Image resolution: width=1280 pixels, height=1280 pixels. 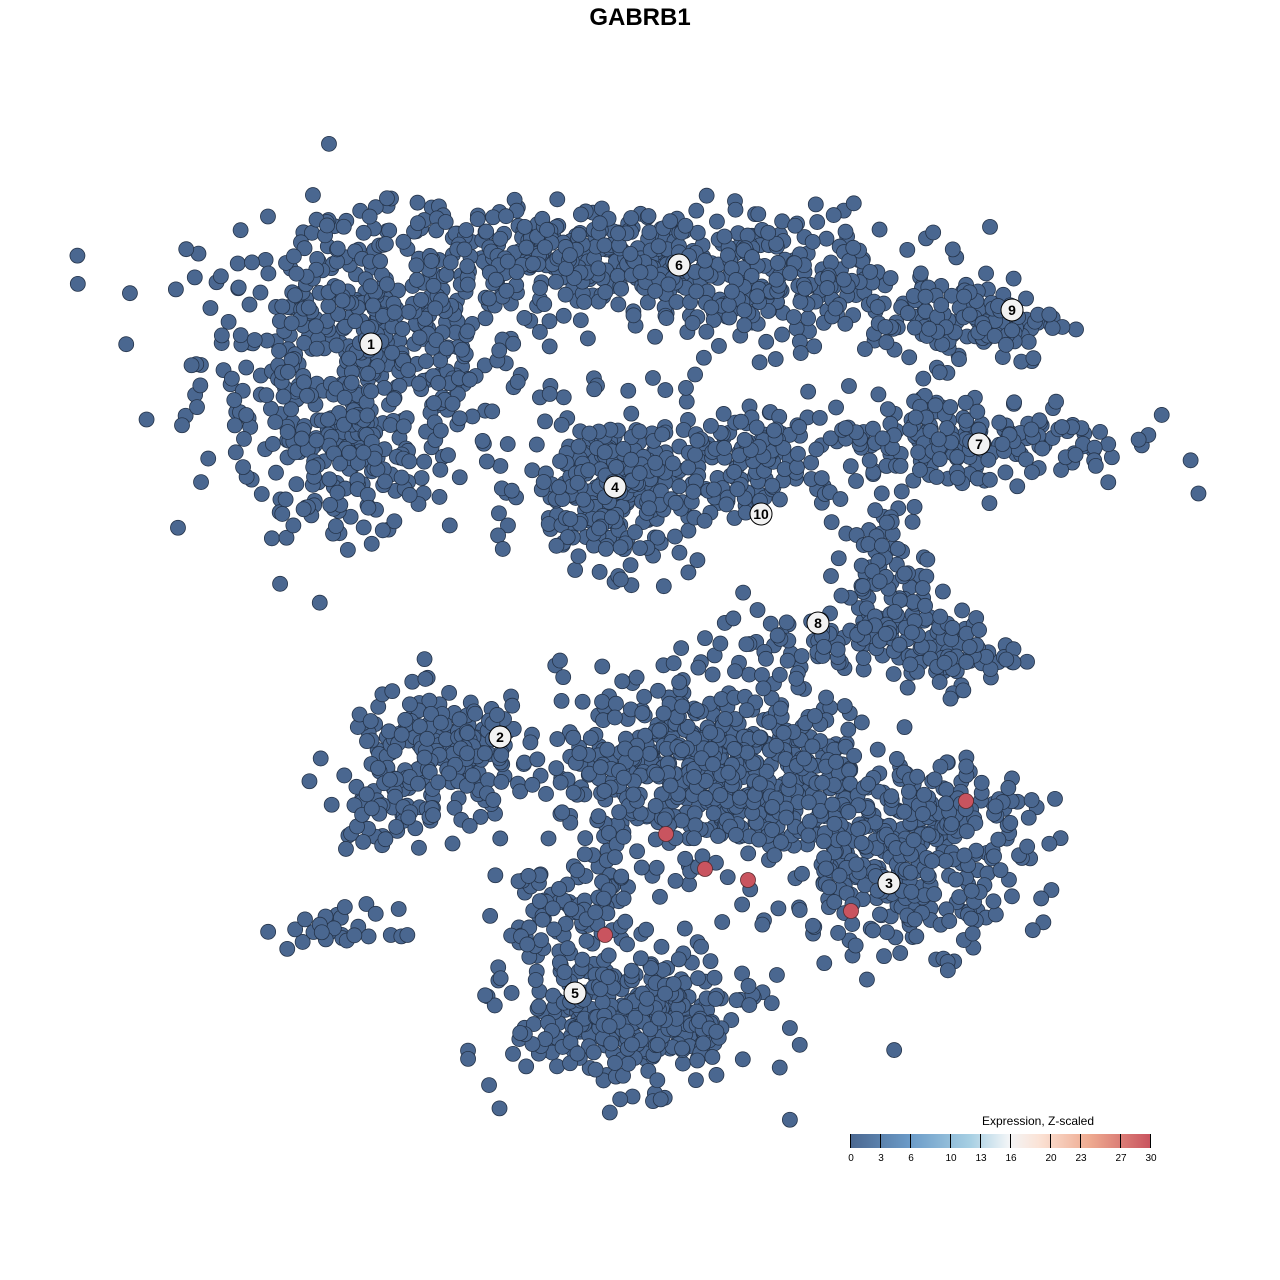 What do you see at coordinates (1050, 1141) in the screenshot?
I see `legend-tick` at bounding box center [1050, 1141].